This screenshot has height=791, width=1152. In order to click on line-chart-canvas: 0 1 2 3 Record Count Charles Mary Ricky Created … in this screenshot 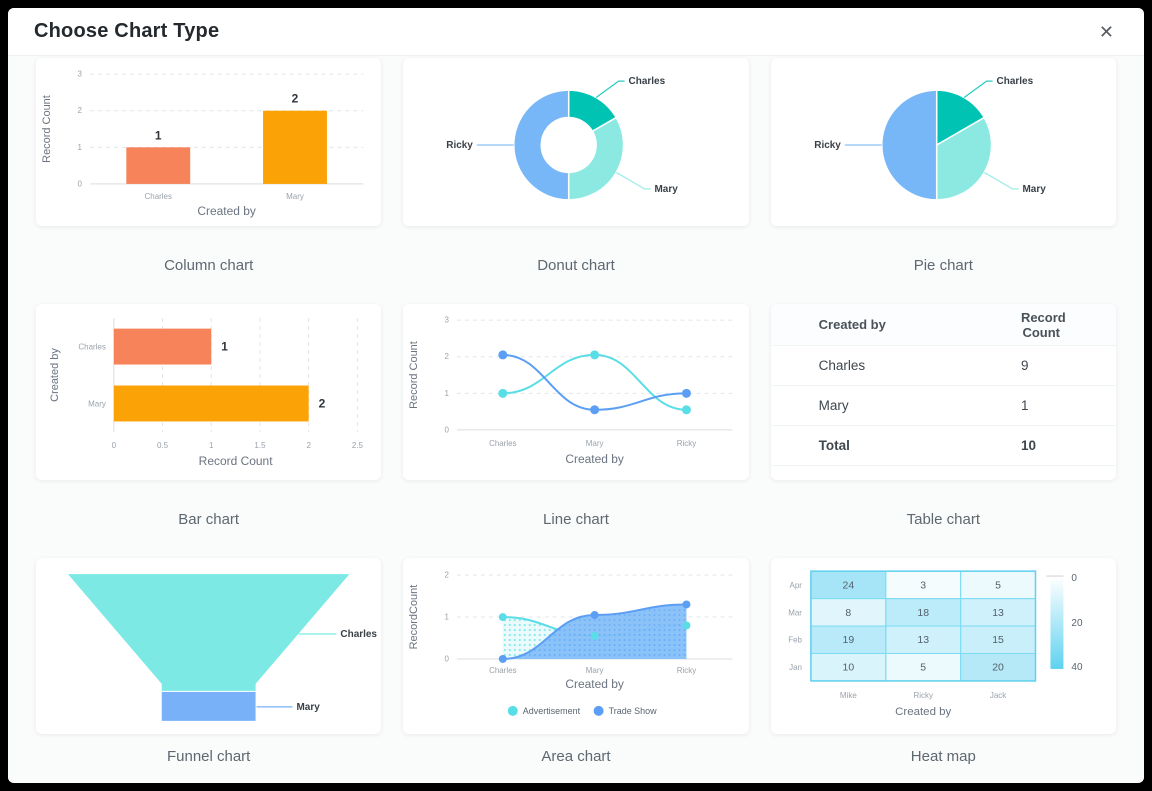, I will do `click(570, 391)`.